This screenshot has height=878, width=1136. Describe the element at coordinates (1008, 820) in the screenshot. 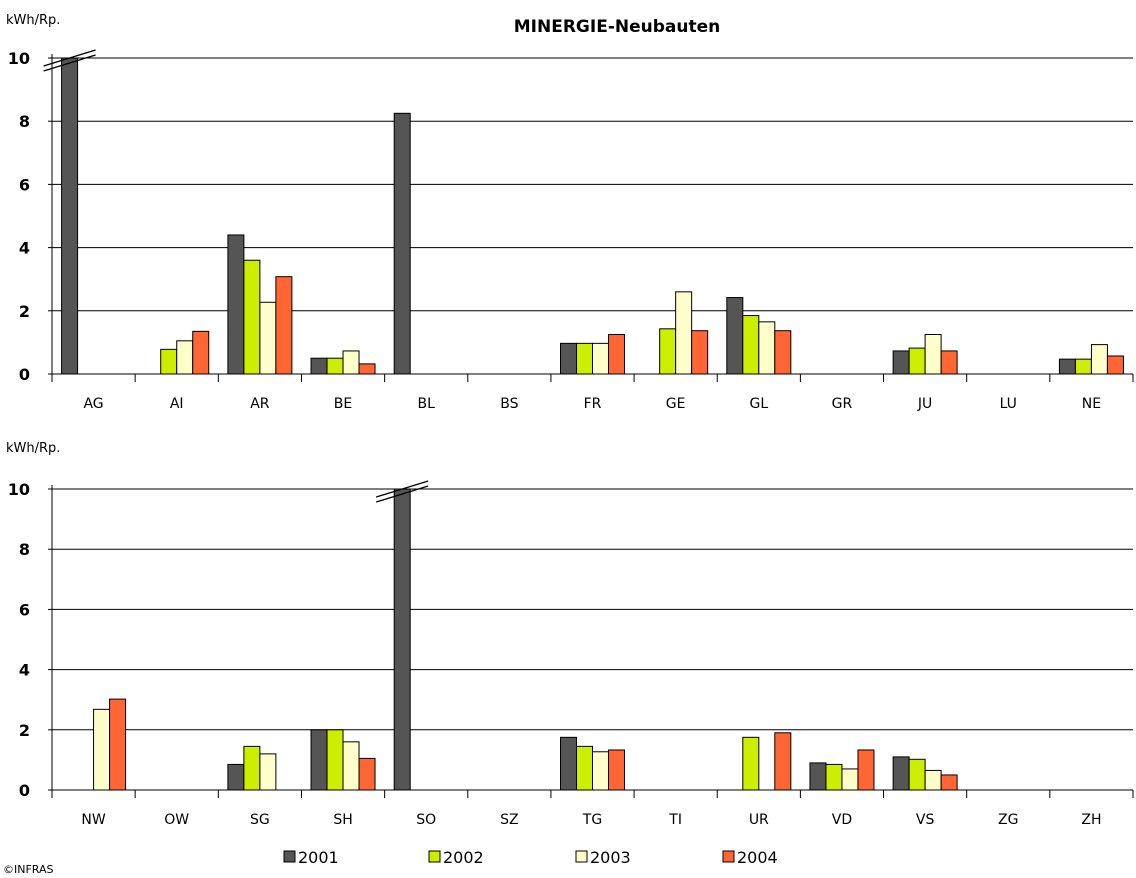

I see `x-tick-label-zg: ZG` at that location.